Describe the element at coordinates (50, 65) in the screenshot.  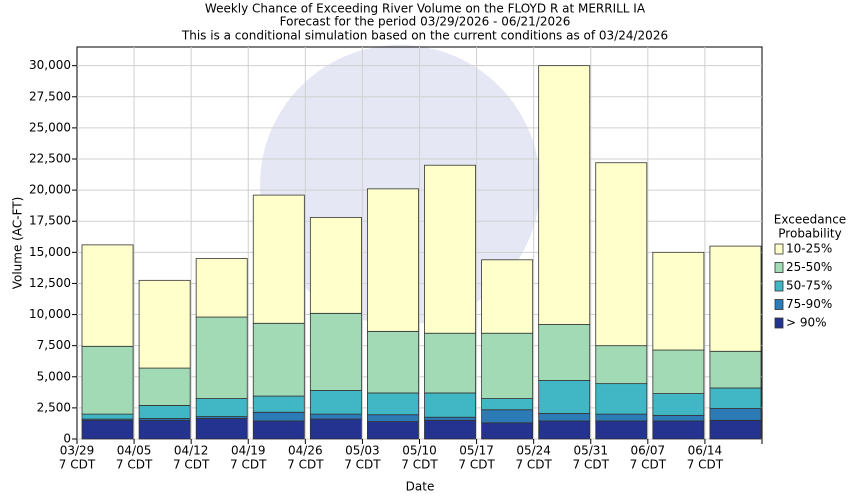
I see `y-tick-label: 30,000` at that location.